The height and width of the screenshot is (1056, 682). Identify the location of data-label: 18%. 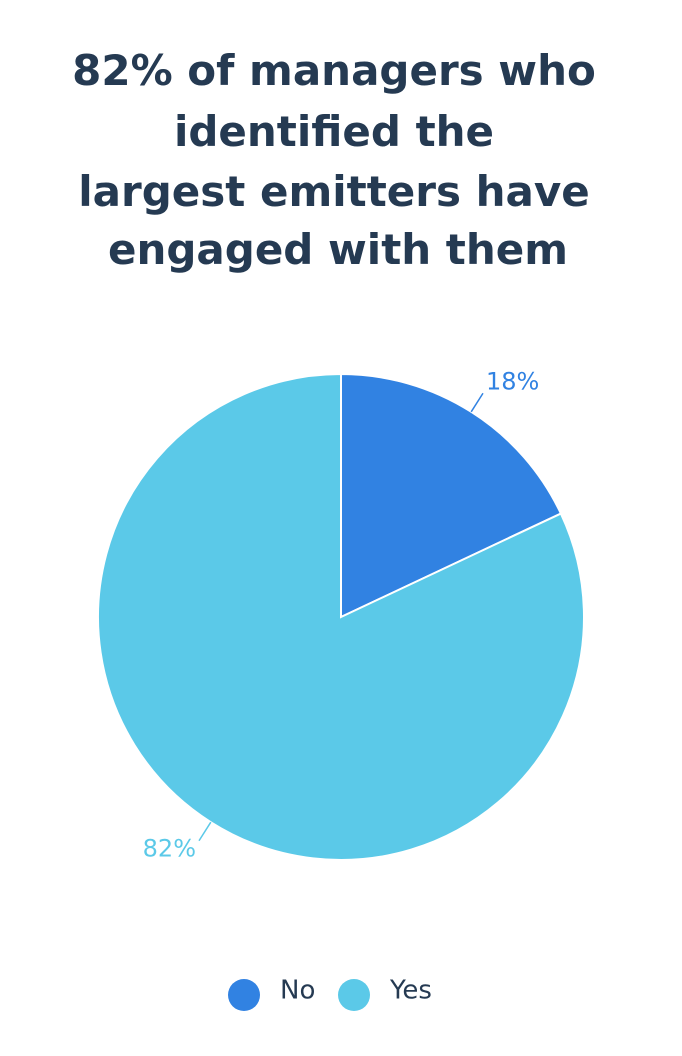
(512, 381).